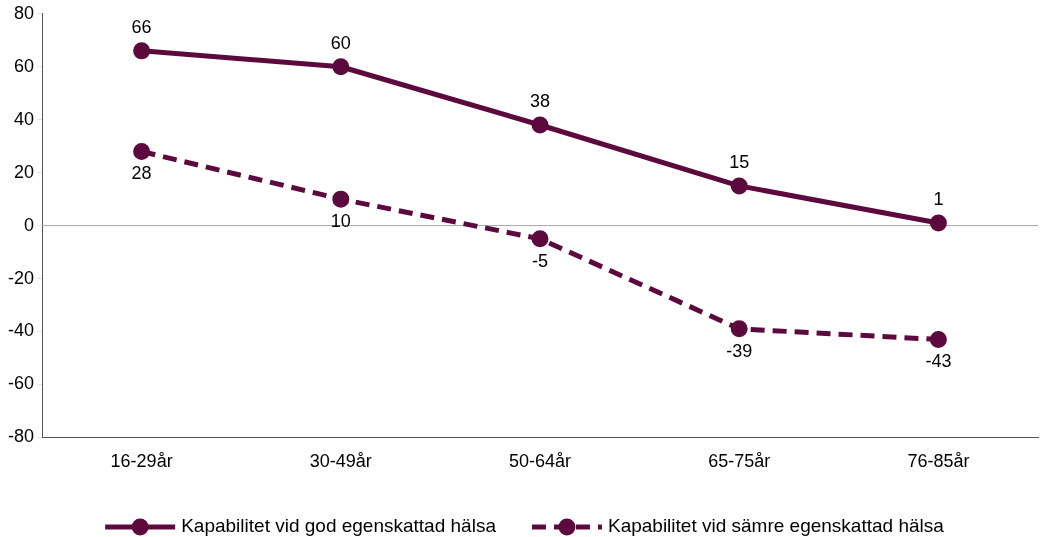 The image size is (1049, 537). What do you see at coordinates (739, 461) in the screenshot?
I see `x-tick-label: 65-75år` at bounding box center [739, 461].